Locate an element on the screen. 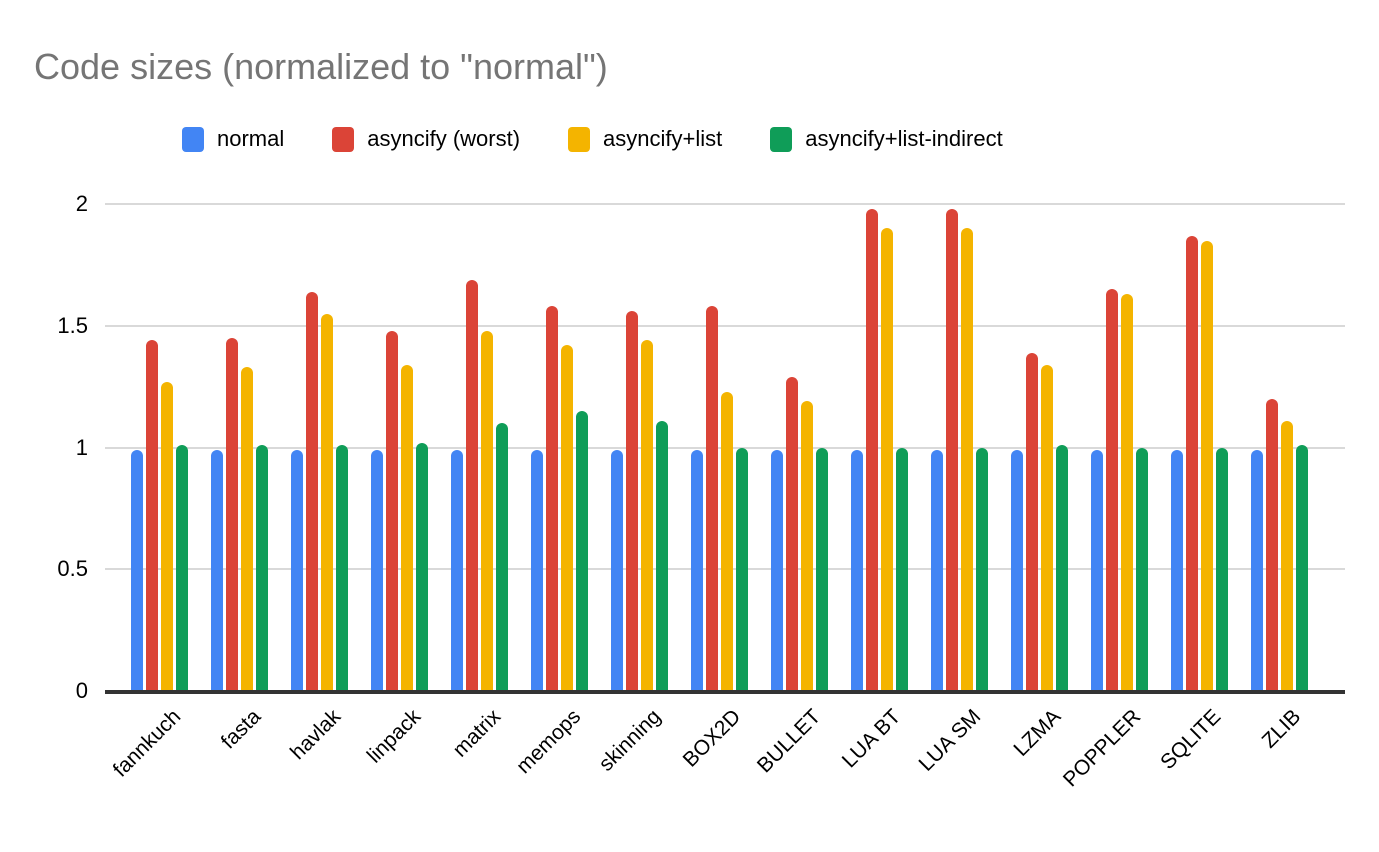 This screenshot has width=1379, height=852. bar-fannkuch-normal is located at coordinates (136, 570).